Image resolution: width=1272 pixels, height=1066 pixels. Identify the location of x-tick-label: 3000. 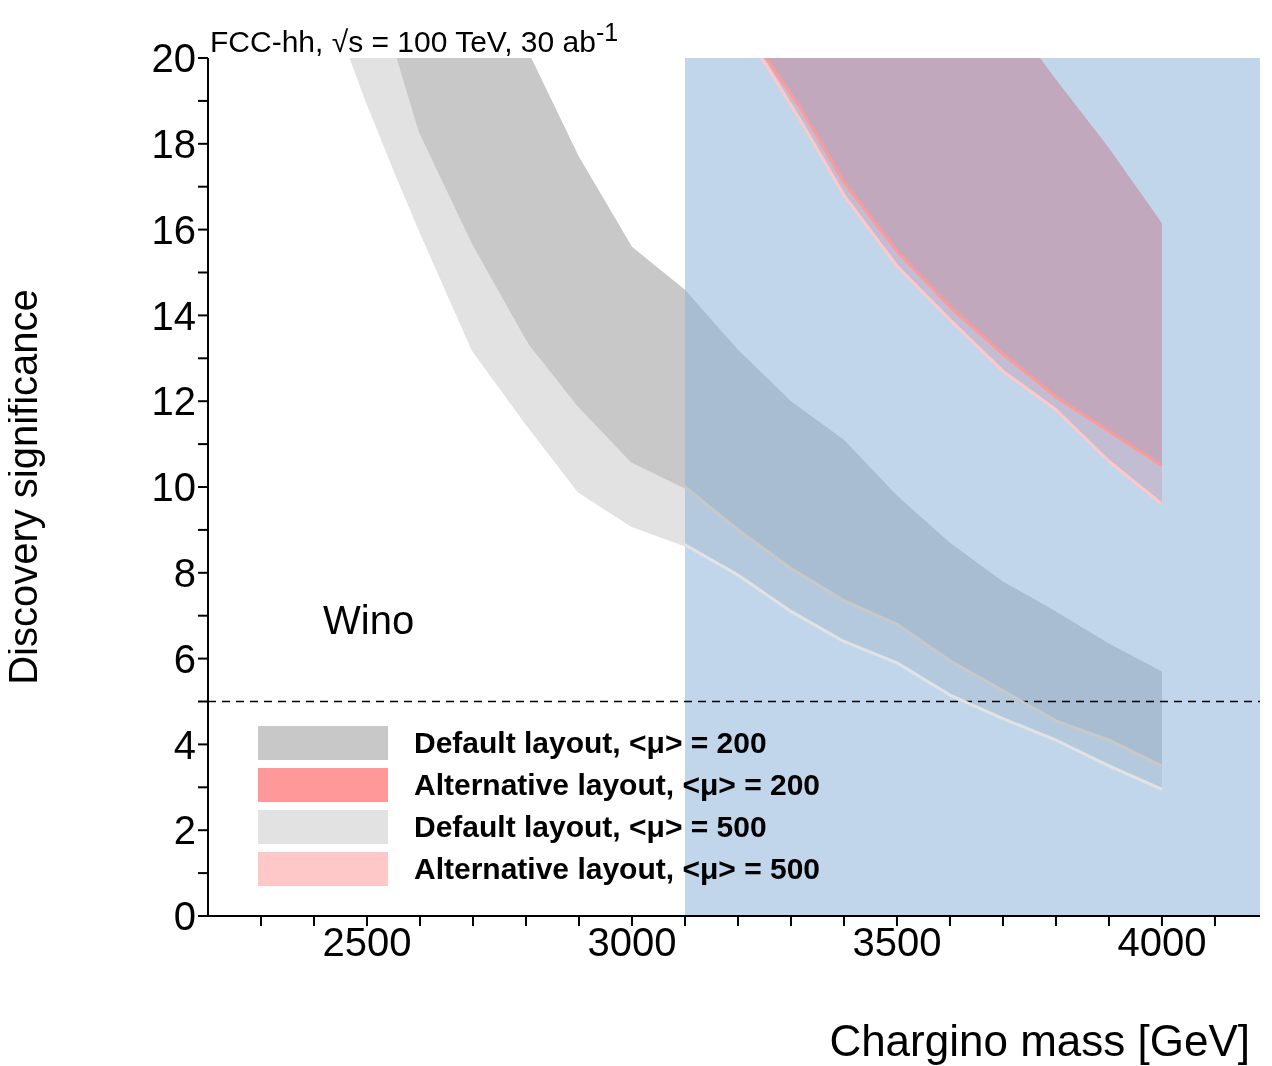
(632, 942).